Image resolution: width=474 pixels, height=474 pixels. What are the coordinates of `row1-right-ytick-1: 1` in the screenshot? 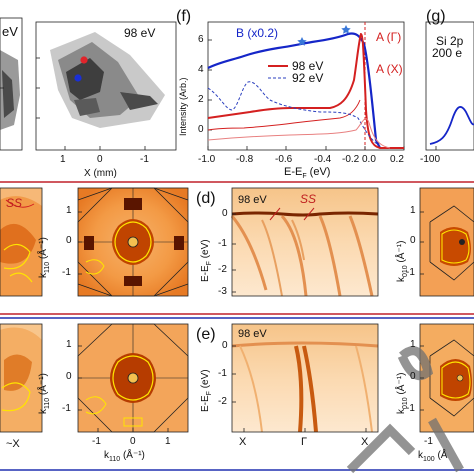 It's located at (413, 210).